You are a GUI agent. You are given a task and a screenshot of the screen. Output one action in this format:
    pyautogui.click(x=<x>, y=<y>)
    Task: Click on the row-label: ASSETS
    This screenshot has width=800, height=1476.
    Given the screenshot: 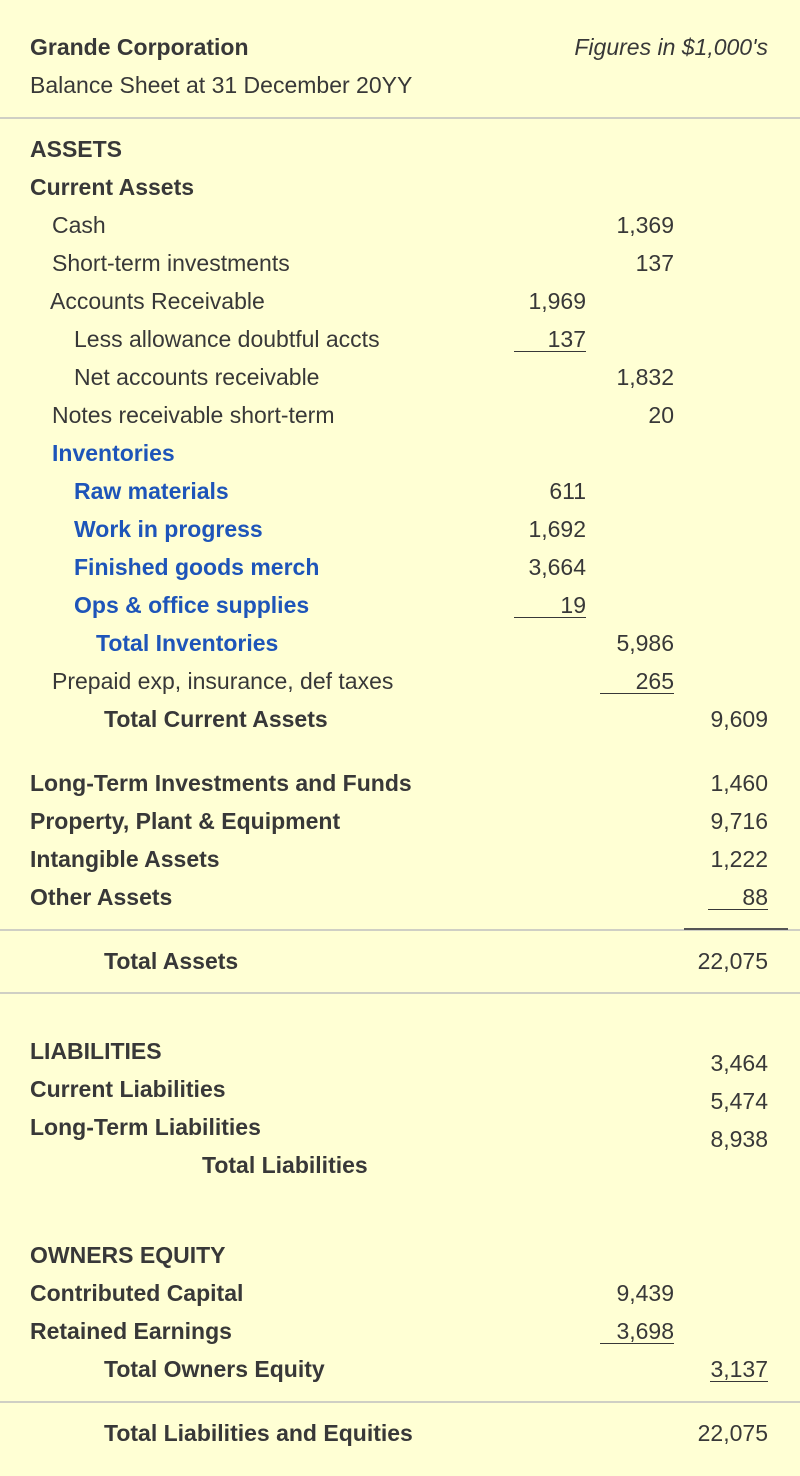 What is the action you would take?
    pyautogui.click(x=76, y=149)
    